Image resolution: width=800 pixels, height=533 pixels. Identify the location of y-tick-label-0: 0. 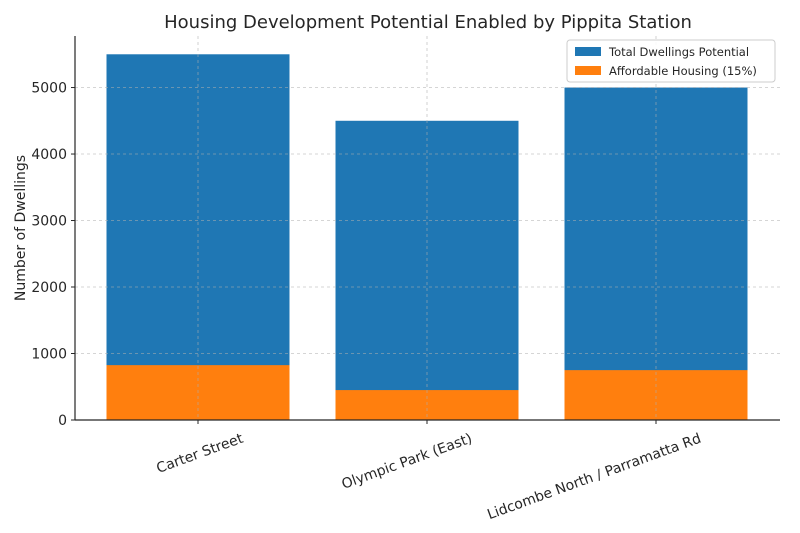
(62, 421).